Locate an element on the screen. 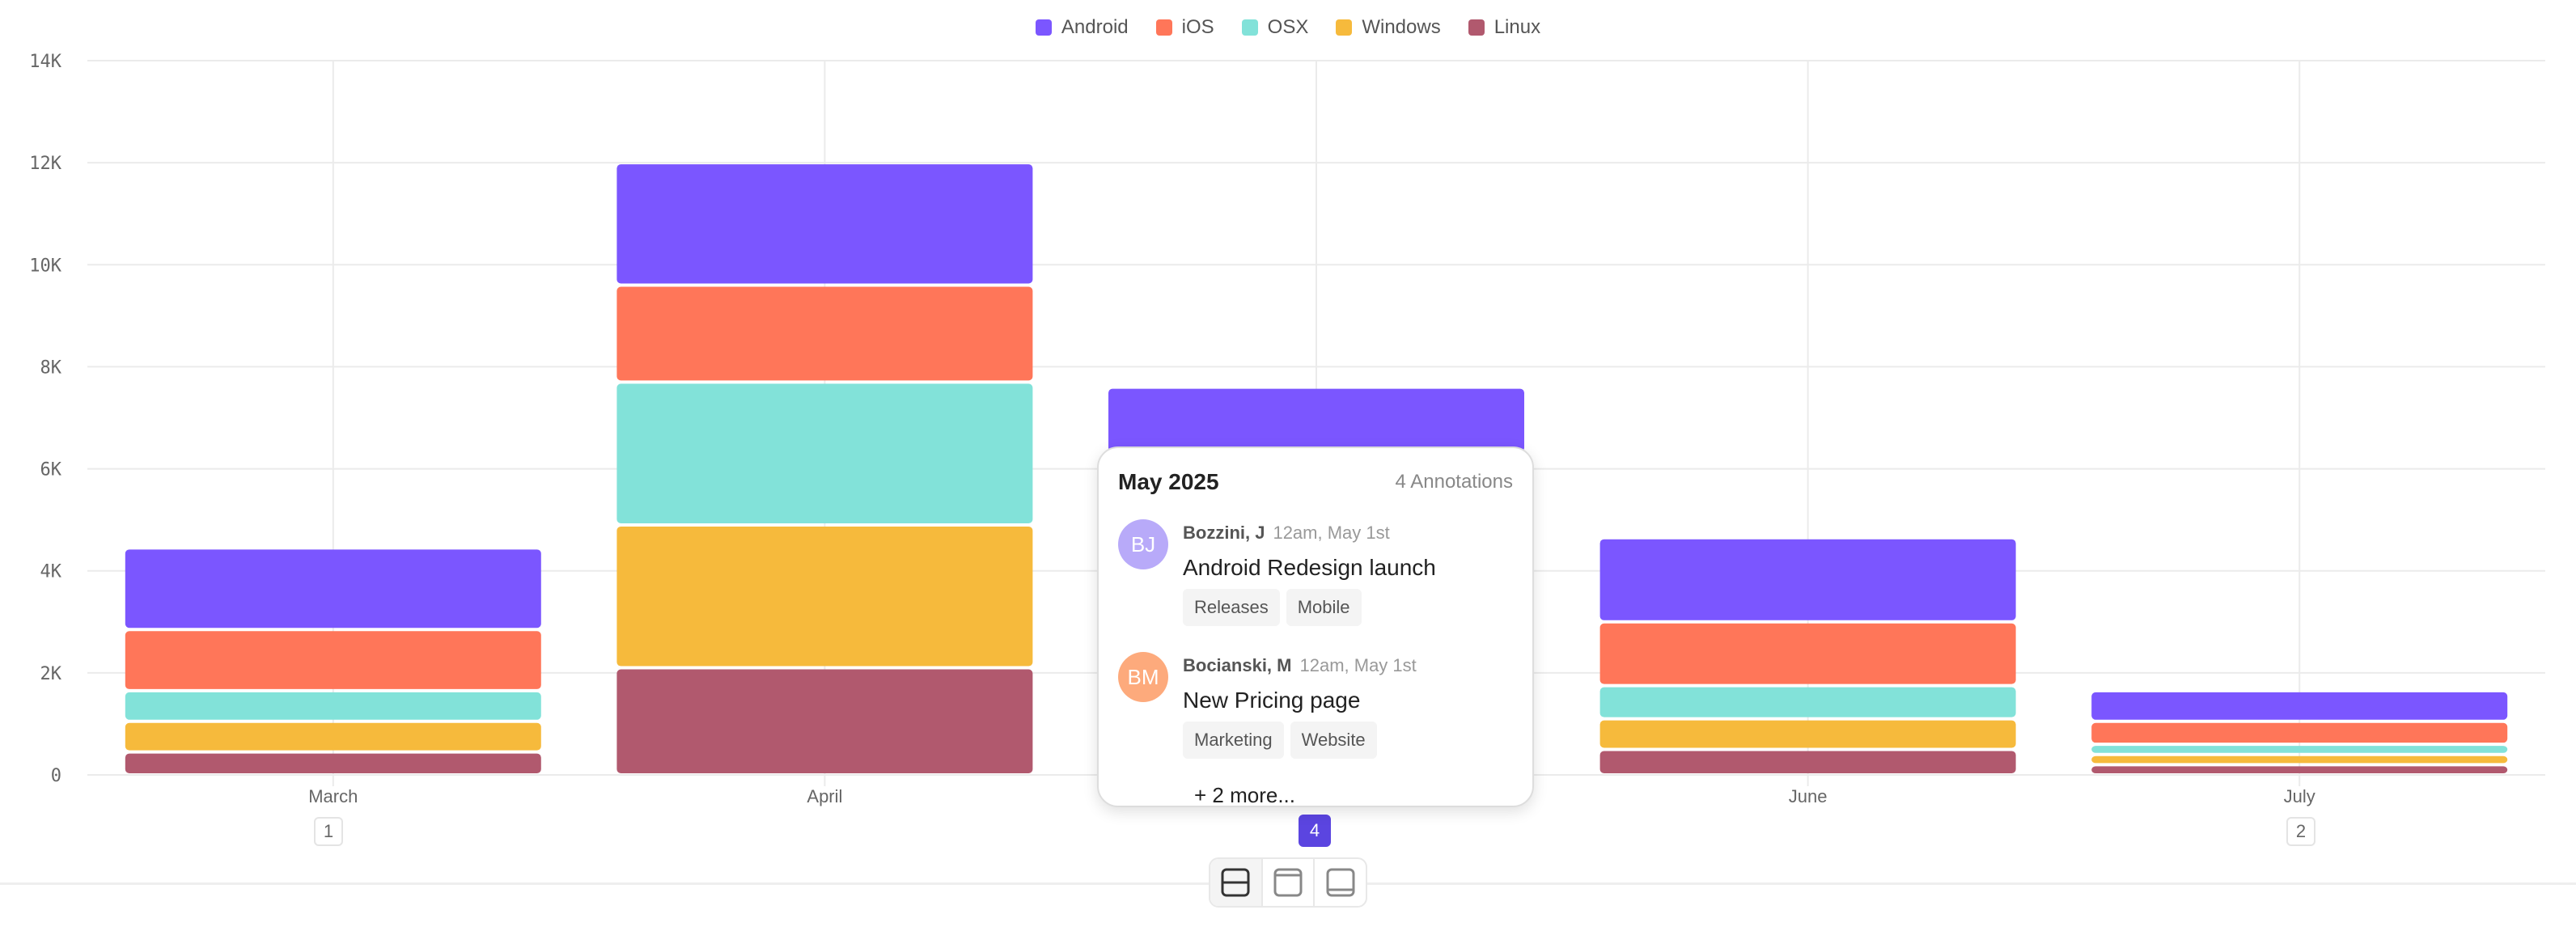 The image size is (2576, 948). x-tick-label: July is located at coordinates (2299, 796).